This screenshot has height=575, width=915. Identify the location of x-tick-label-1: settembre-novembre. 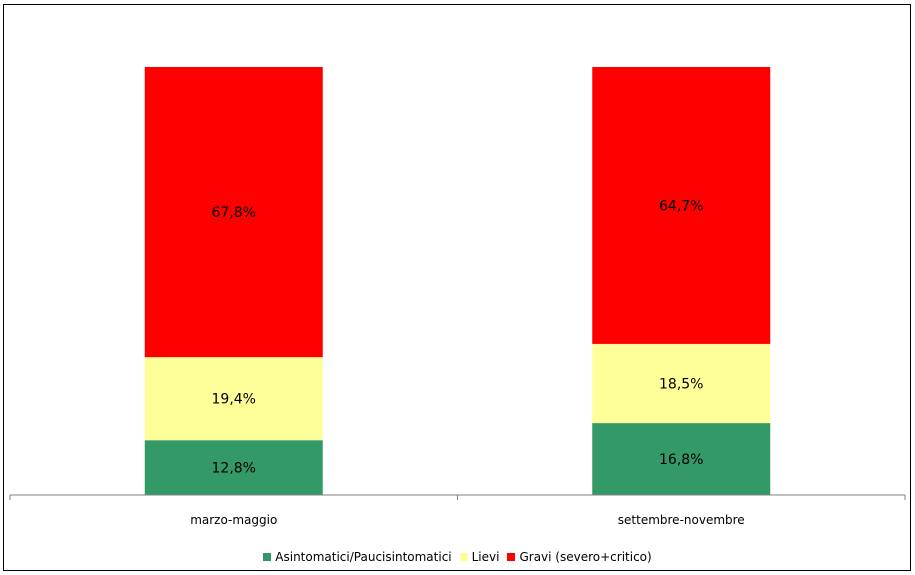
(681, 520).